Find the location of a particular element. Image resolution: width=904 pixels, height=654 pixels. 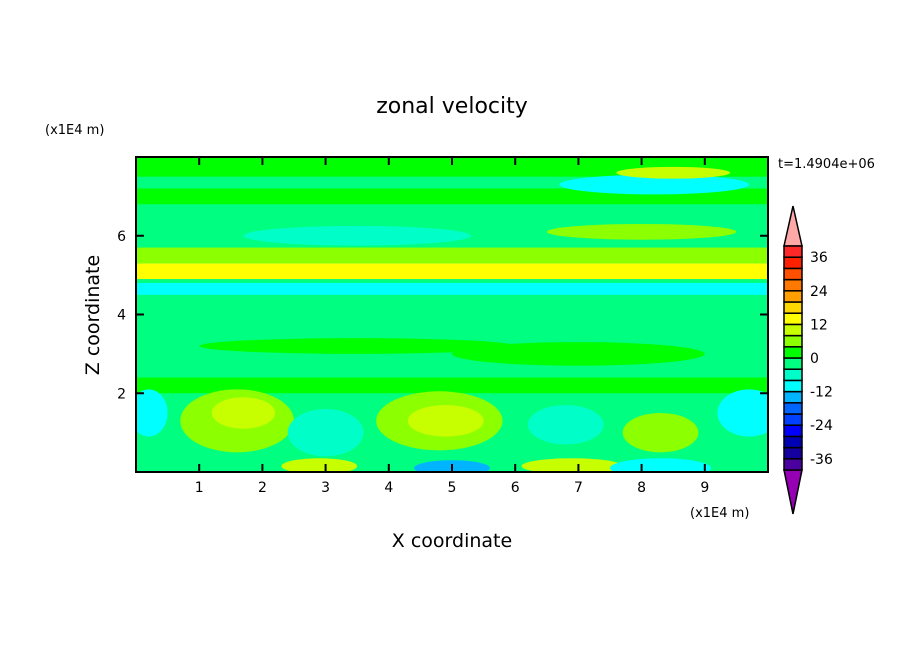

colorbar-over-arrow is located at coordinates (793, 226).